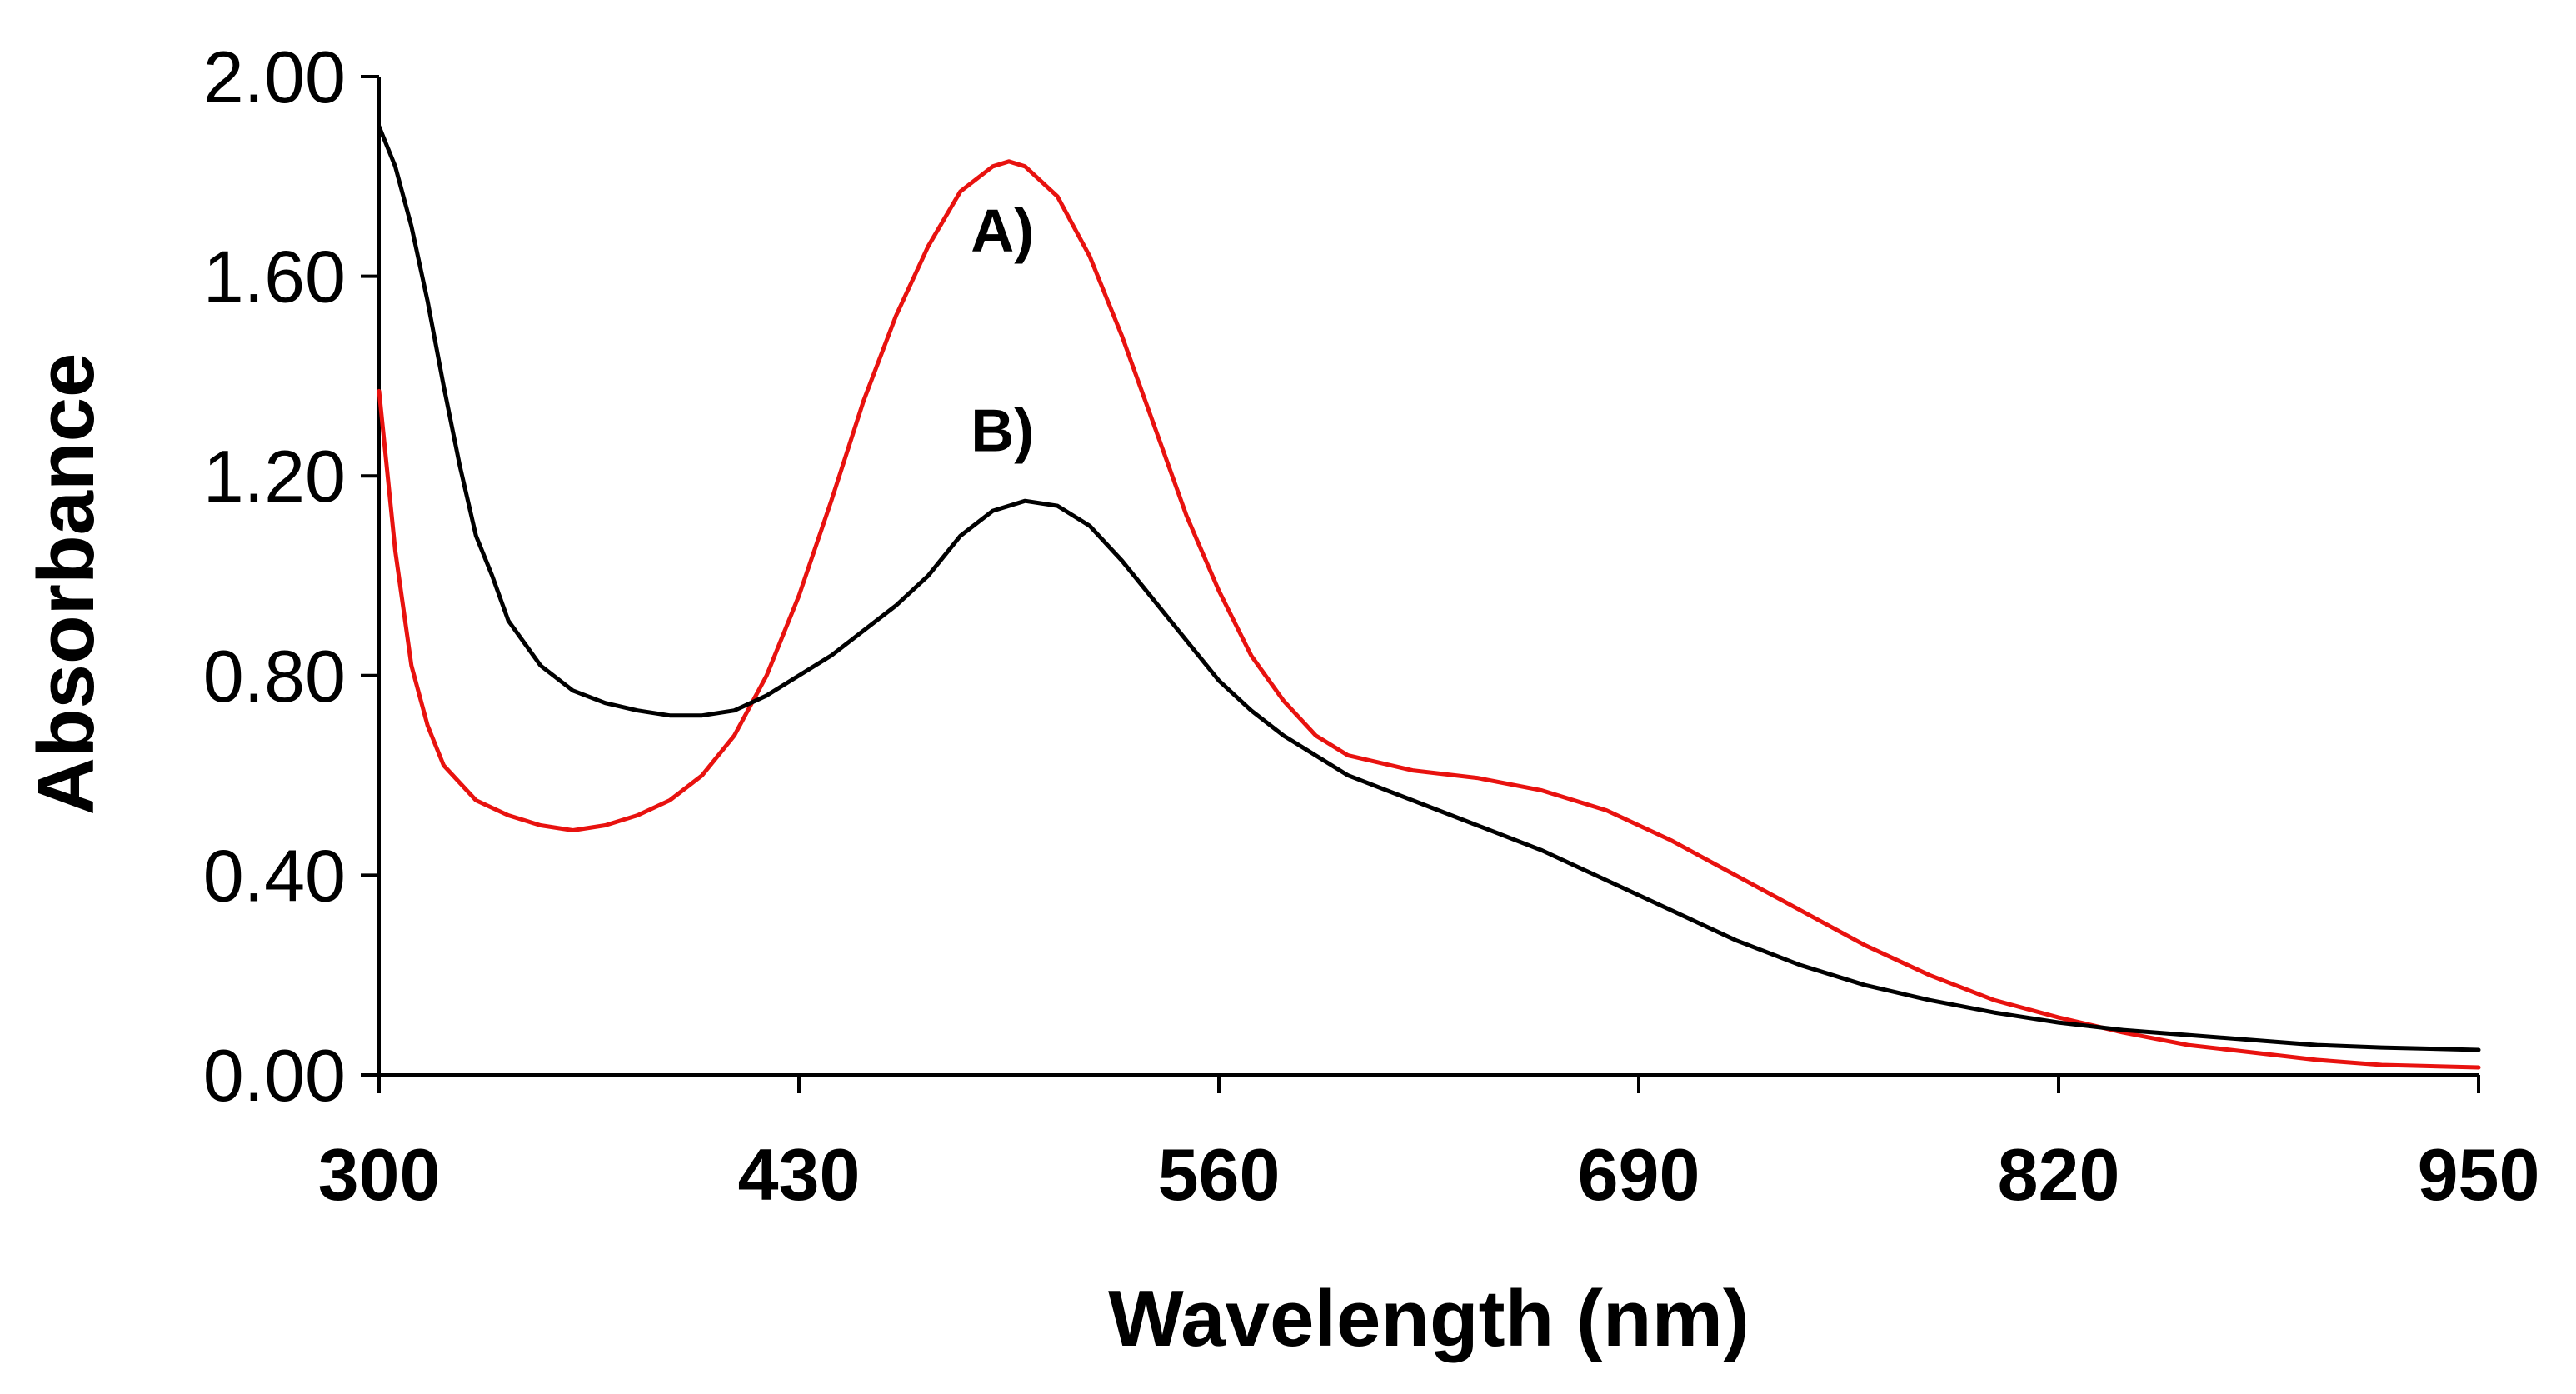  I want to click on x-tick-label: 820, so click(2059, 1175).